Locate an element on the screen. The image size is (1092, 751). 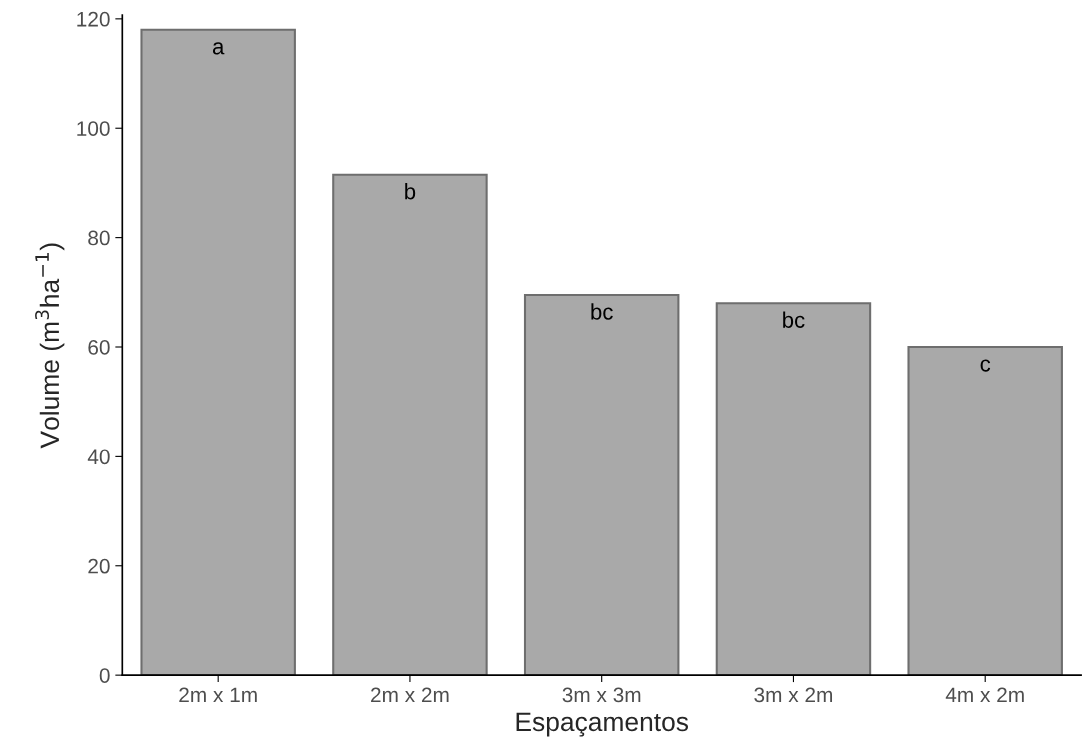
x-tick-label: 3m x 3m is located at coordinates (601, 695).